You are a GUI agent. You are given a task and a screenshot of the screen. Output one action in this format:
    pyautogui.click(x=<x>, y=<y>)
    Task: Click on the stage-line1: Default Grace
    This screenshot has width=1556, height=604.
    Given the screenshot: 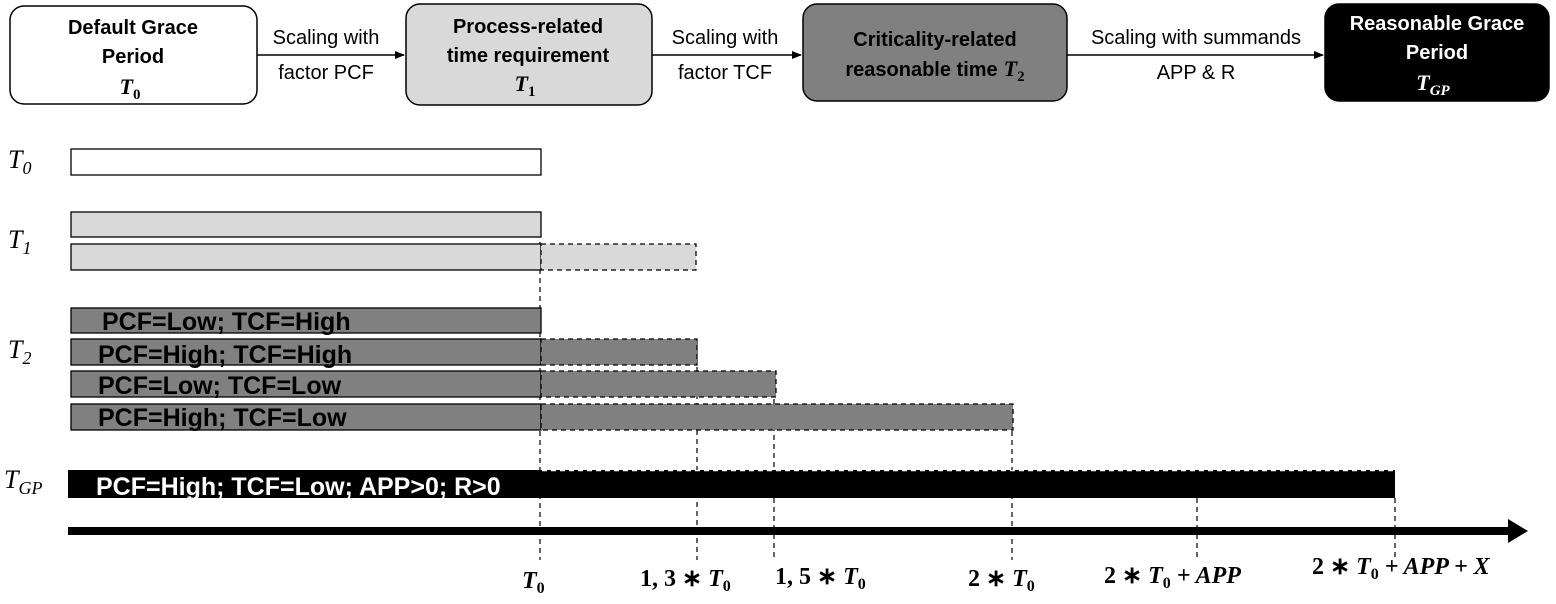 What is the action you would take?
    pyautogui.click(x=133, y=28)
    